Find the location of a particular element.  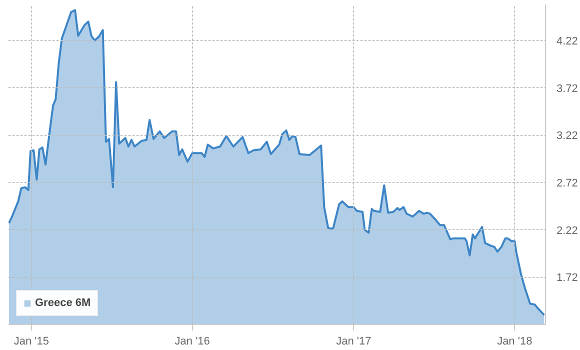

x-tick-label: Jan '17 is located at coordinates (354, 342).